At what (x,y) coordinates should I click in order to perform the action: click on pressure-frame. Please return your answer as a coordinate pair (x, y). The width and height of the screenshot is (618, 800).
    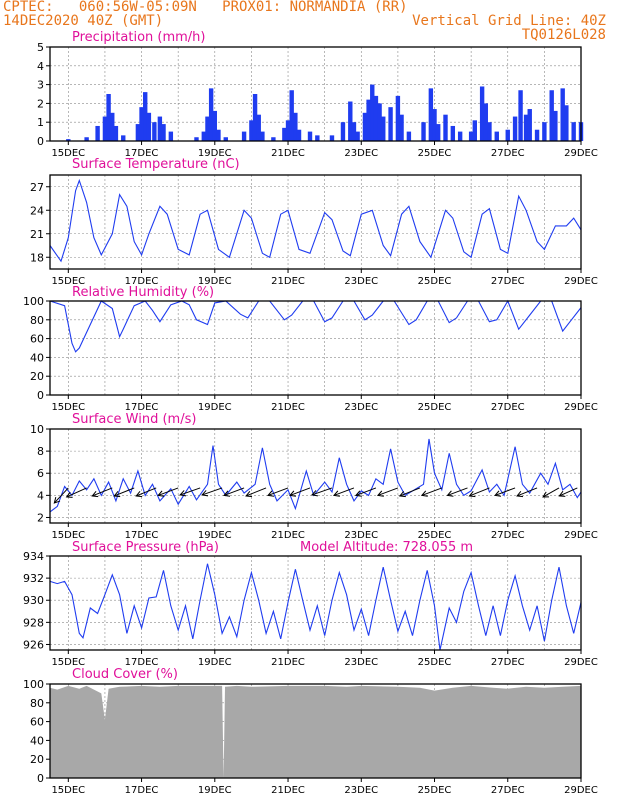
    Looking at the image, I should click on (315, 603).